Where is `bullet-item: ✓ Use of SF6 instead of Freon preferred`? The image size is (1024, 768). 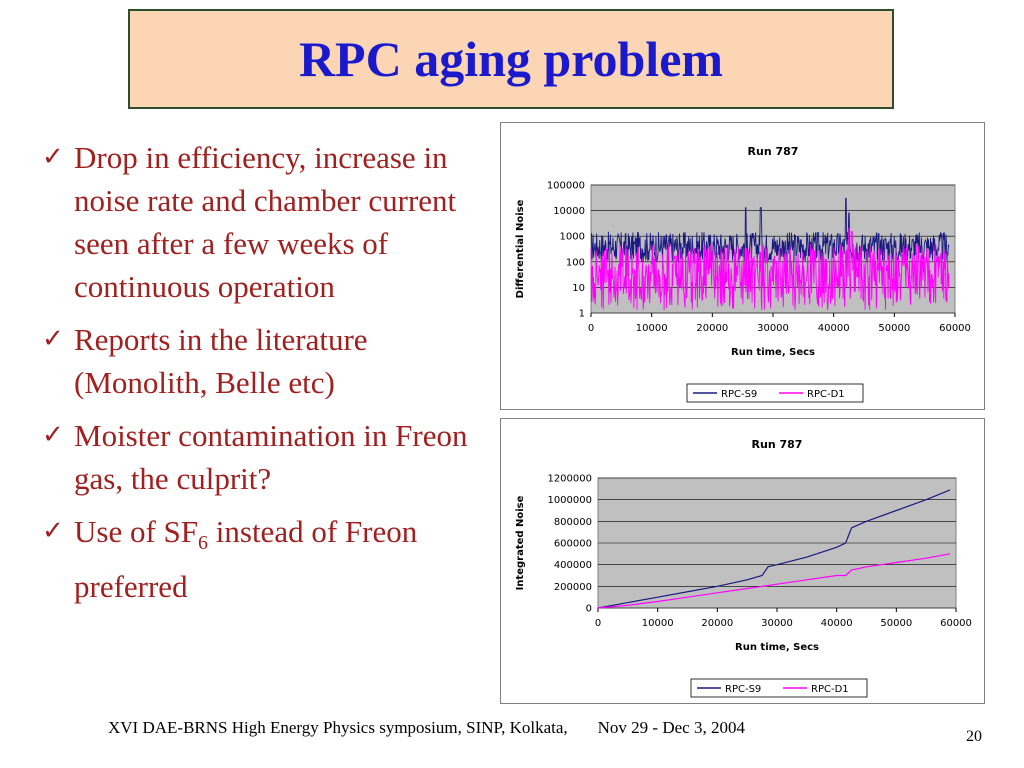 bullet-item: ✓ Use of SF6 instead of Freon preferred is located at coordinates (267, 559).